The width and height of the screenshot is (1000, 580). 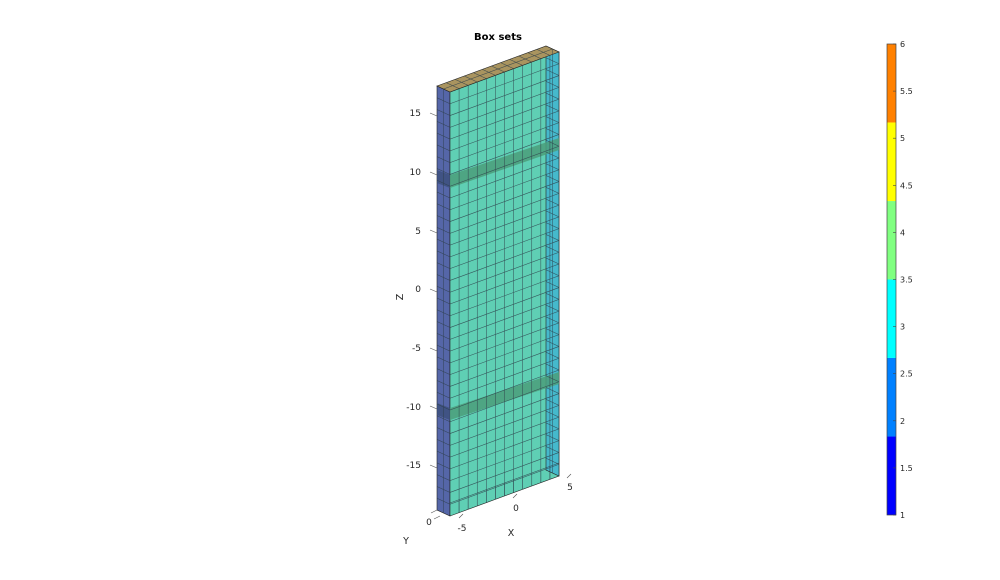 I want to click on colorbar-tick-label: 6, so click(x=902, y=44).